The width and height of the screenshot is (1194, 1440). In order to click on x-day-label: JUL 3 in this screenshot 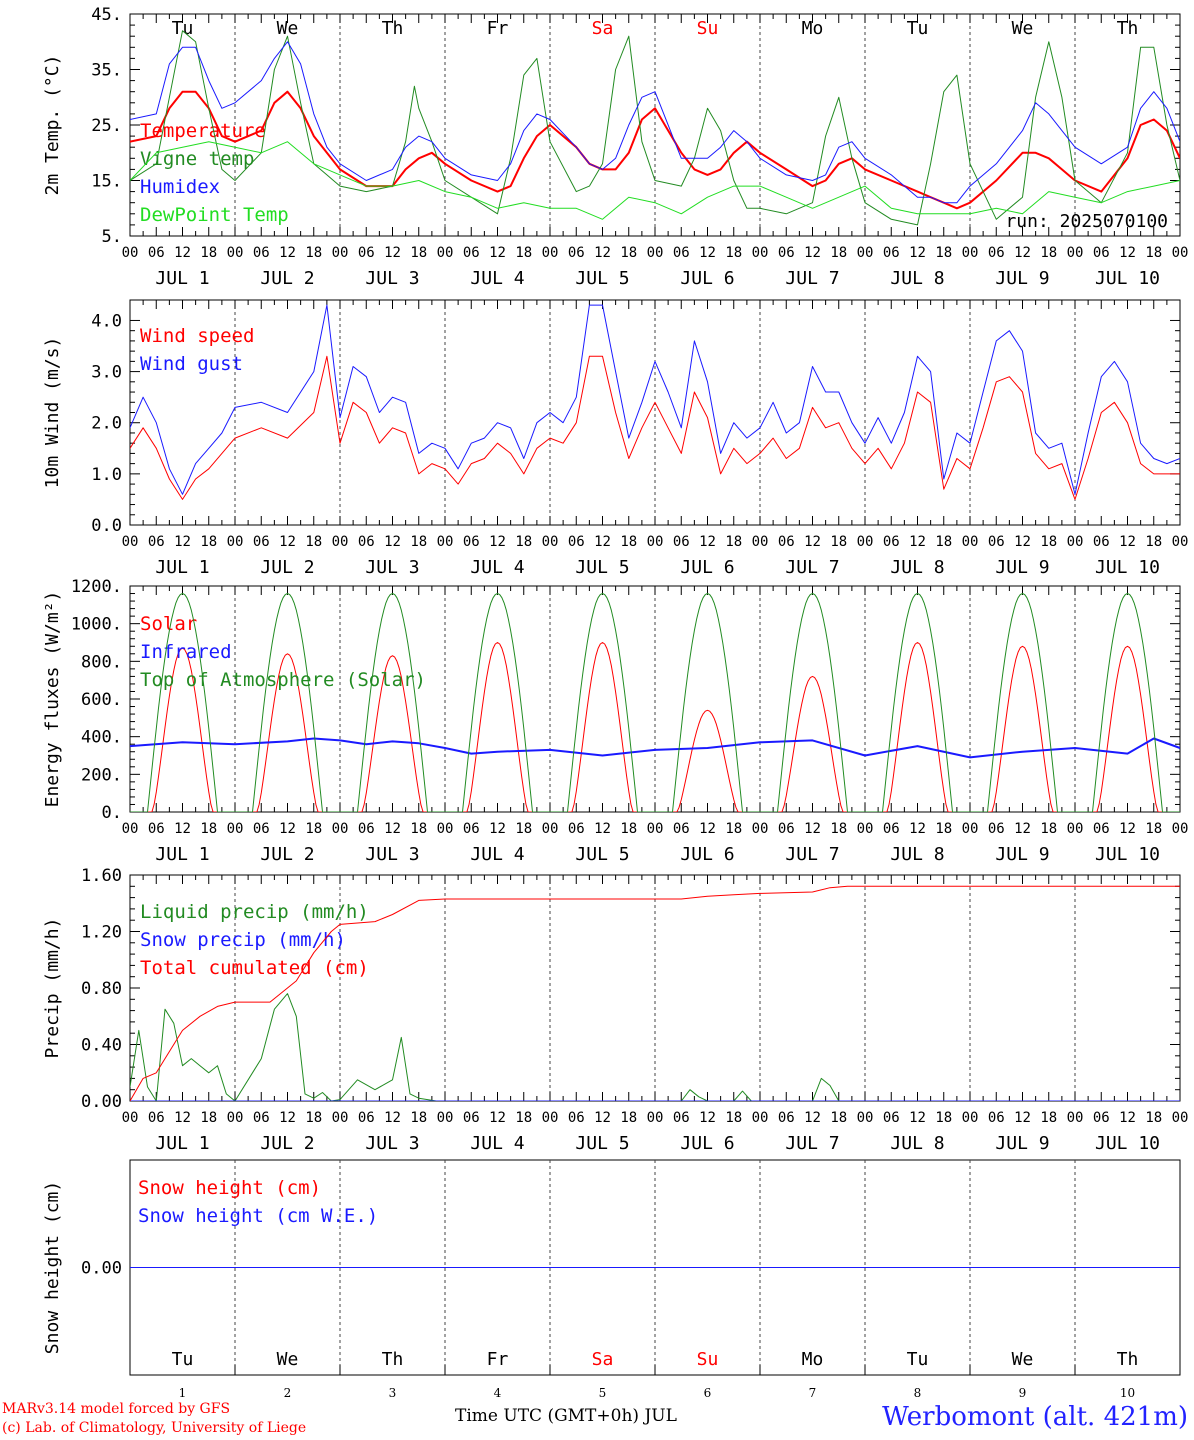, I will do `click(392, 567)`.